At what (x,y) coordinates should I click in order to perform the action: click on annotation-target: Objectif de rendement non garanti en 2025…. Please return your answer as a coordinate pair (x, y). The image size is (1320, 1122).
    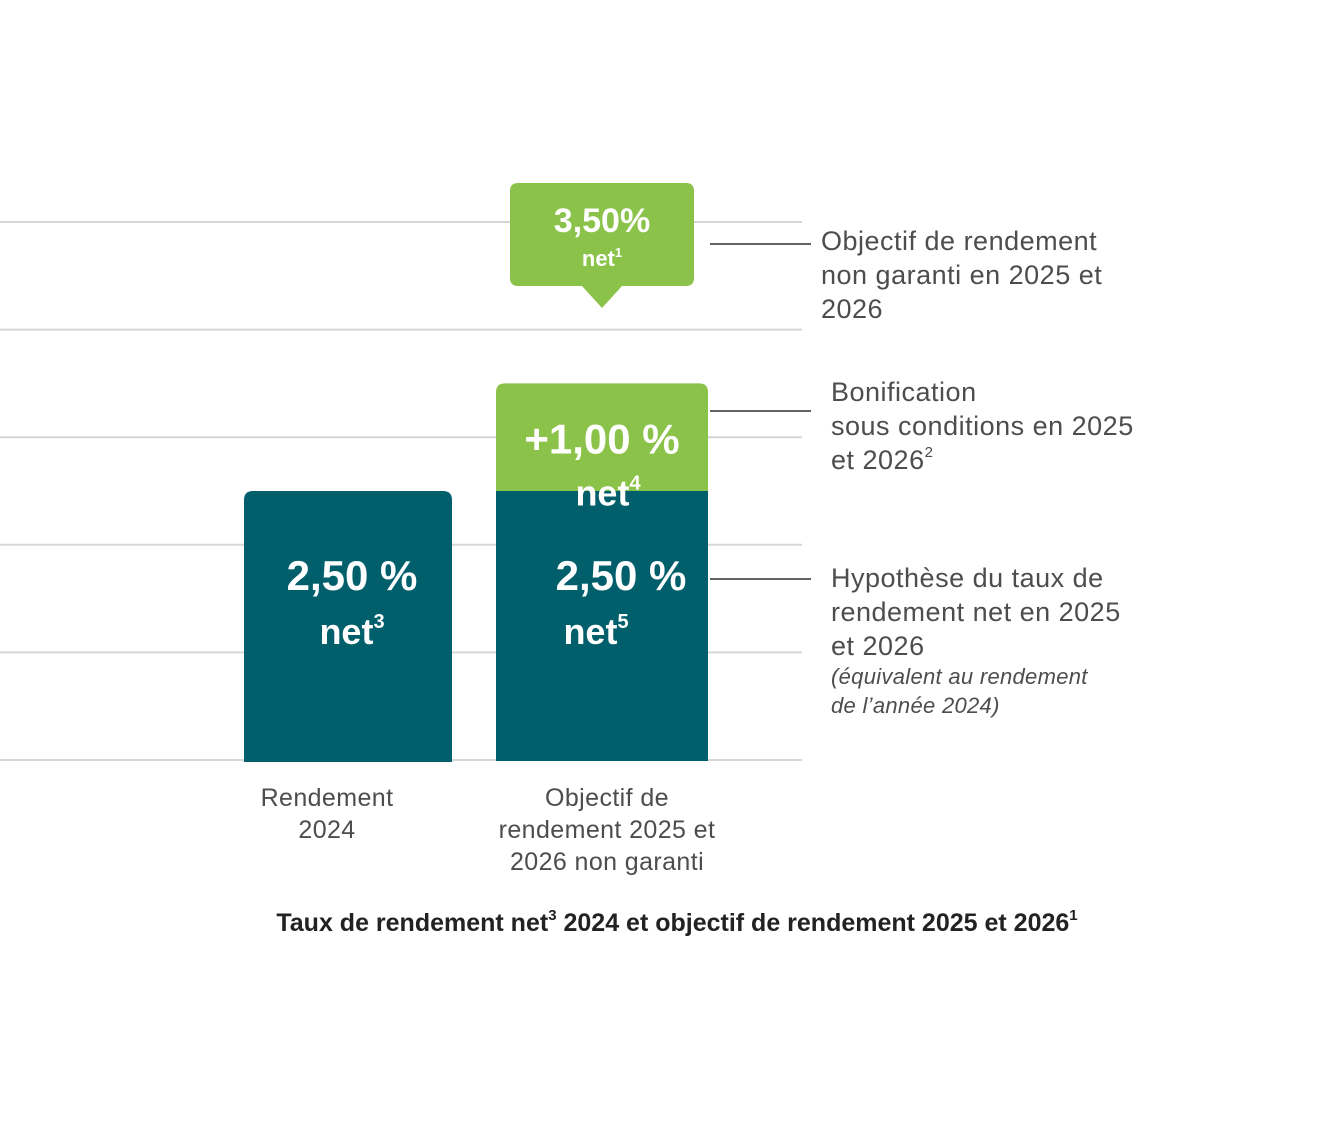
    Looking at the image, I should click on (961, 275).